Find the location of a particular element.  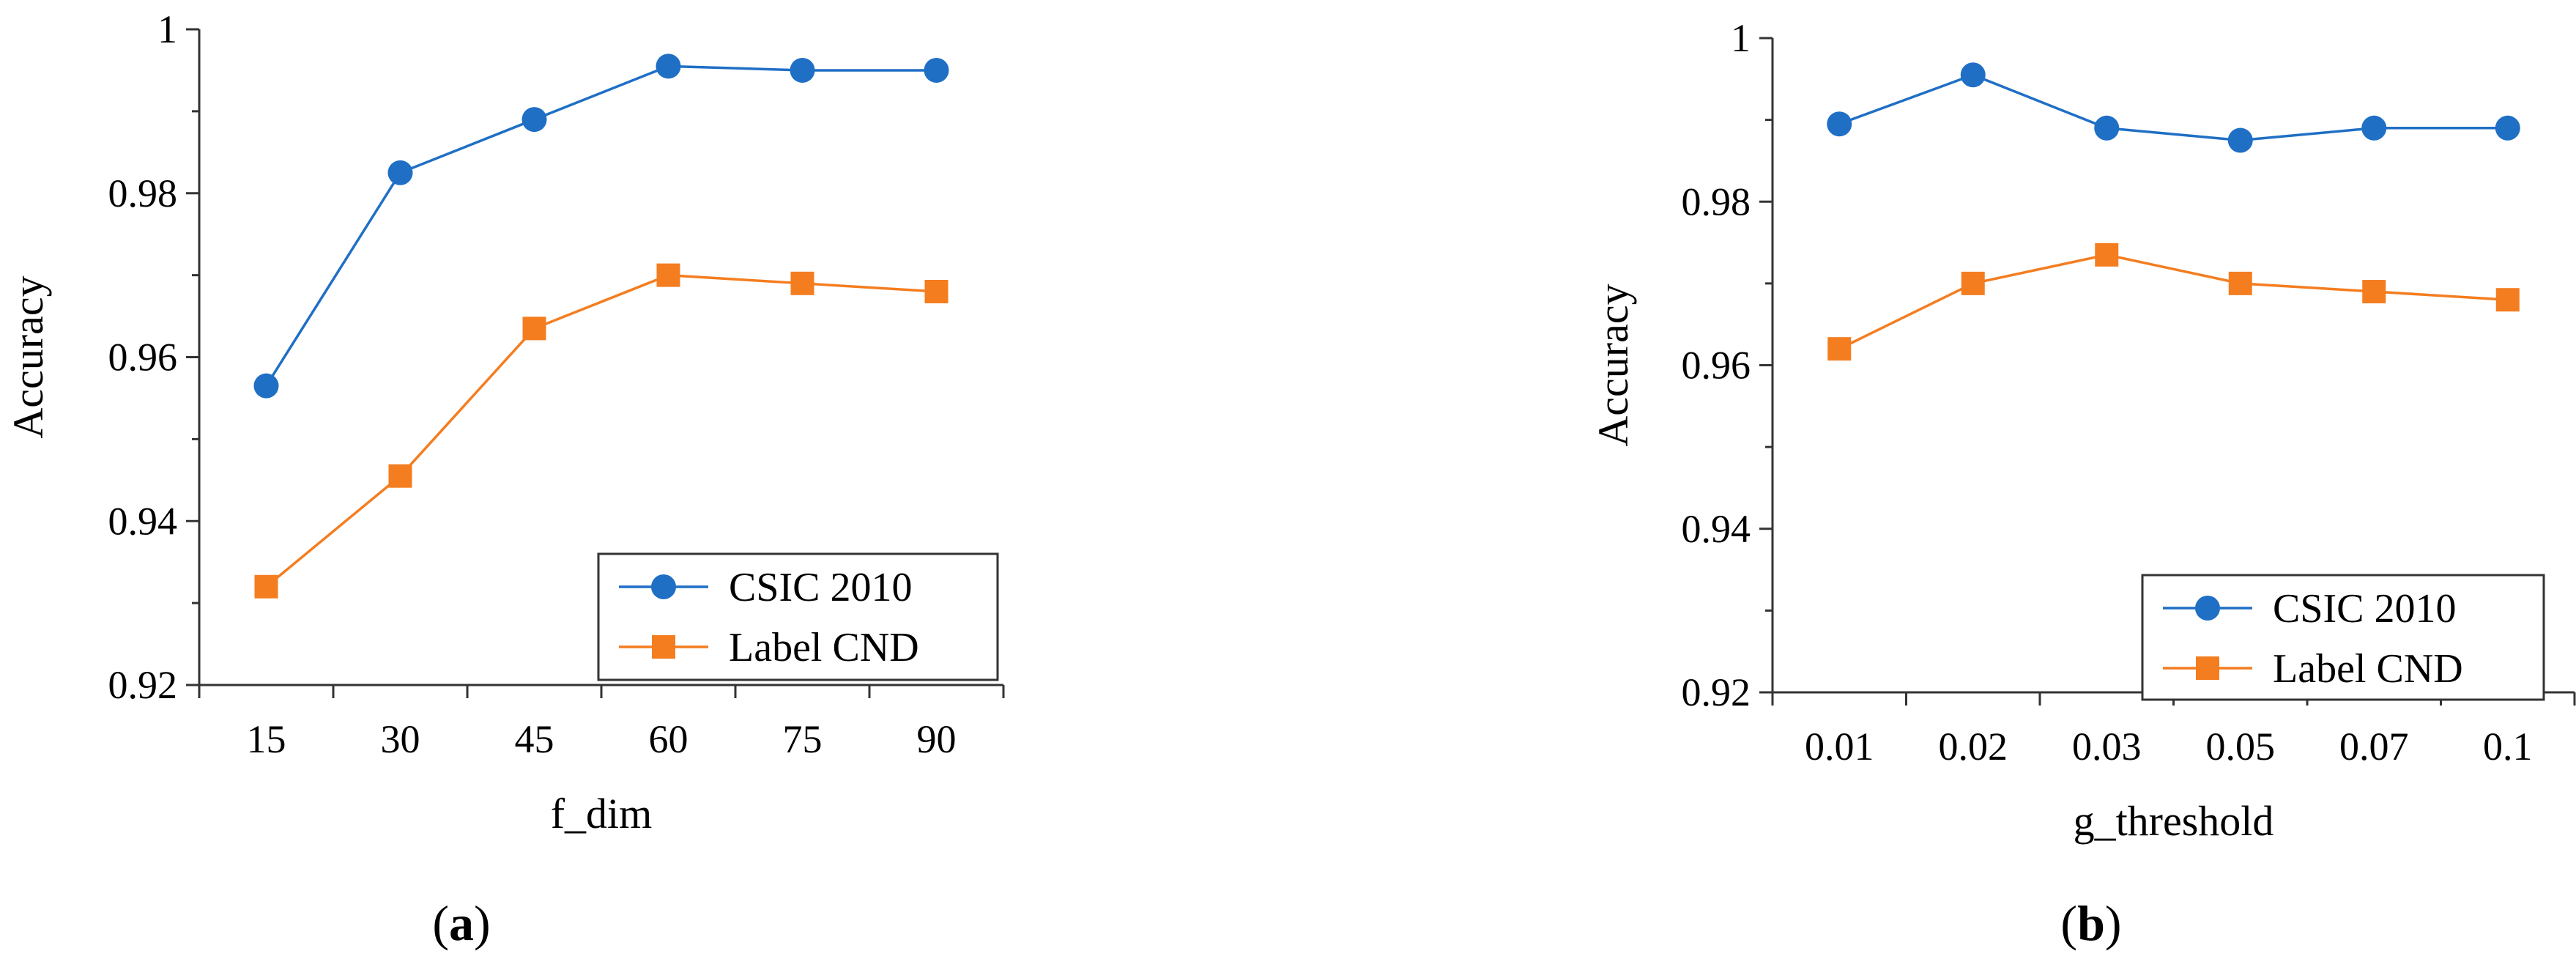

x-tick-label: 75 is located at coordinates (803, 739).